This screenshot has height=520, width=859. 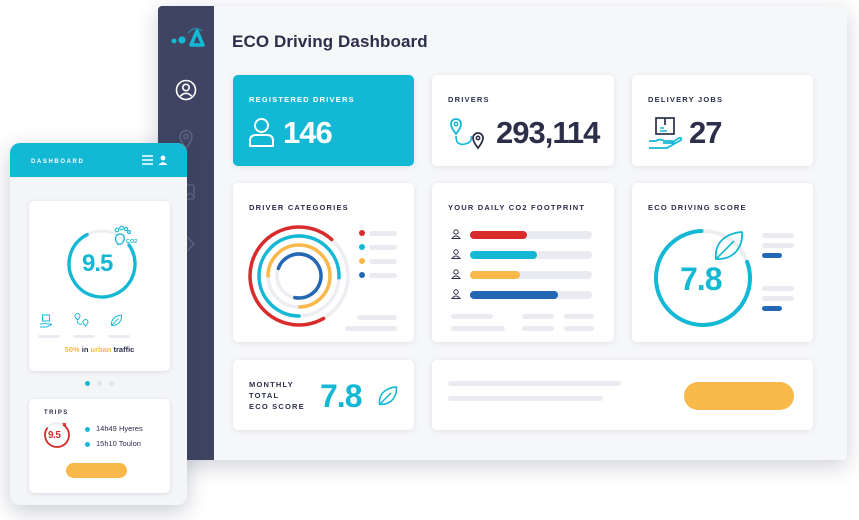 I want to click on traffic-percent: 50%, so click(x=72, y=349).